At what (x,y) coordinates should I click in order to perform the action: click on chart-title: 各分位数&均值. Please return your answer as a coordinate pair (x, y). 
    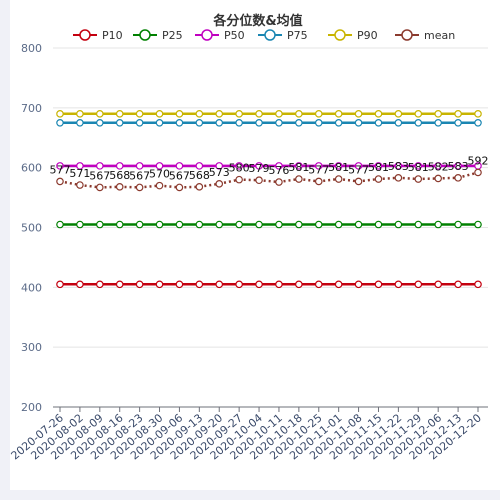
    Looking at the image, I should click on (257, 21).